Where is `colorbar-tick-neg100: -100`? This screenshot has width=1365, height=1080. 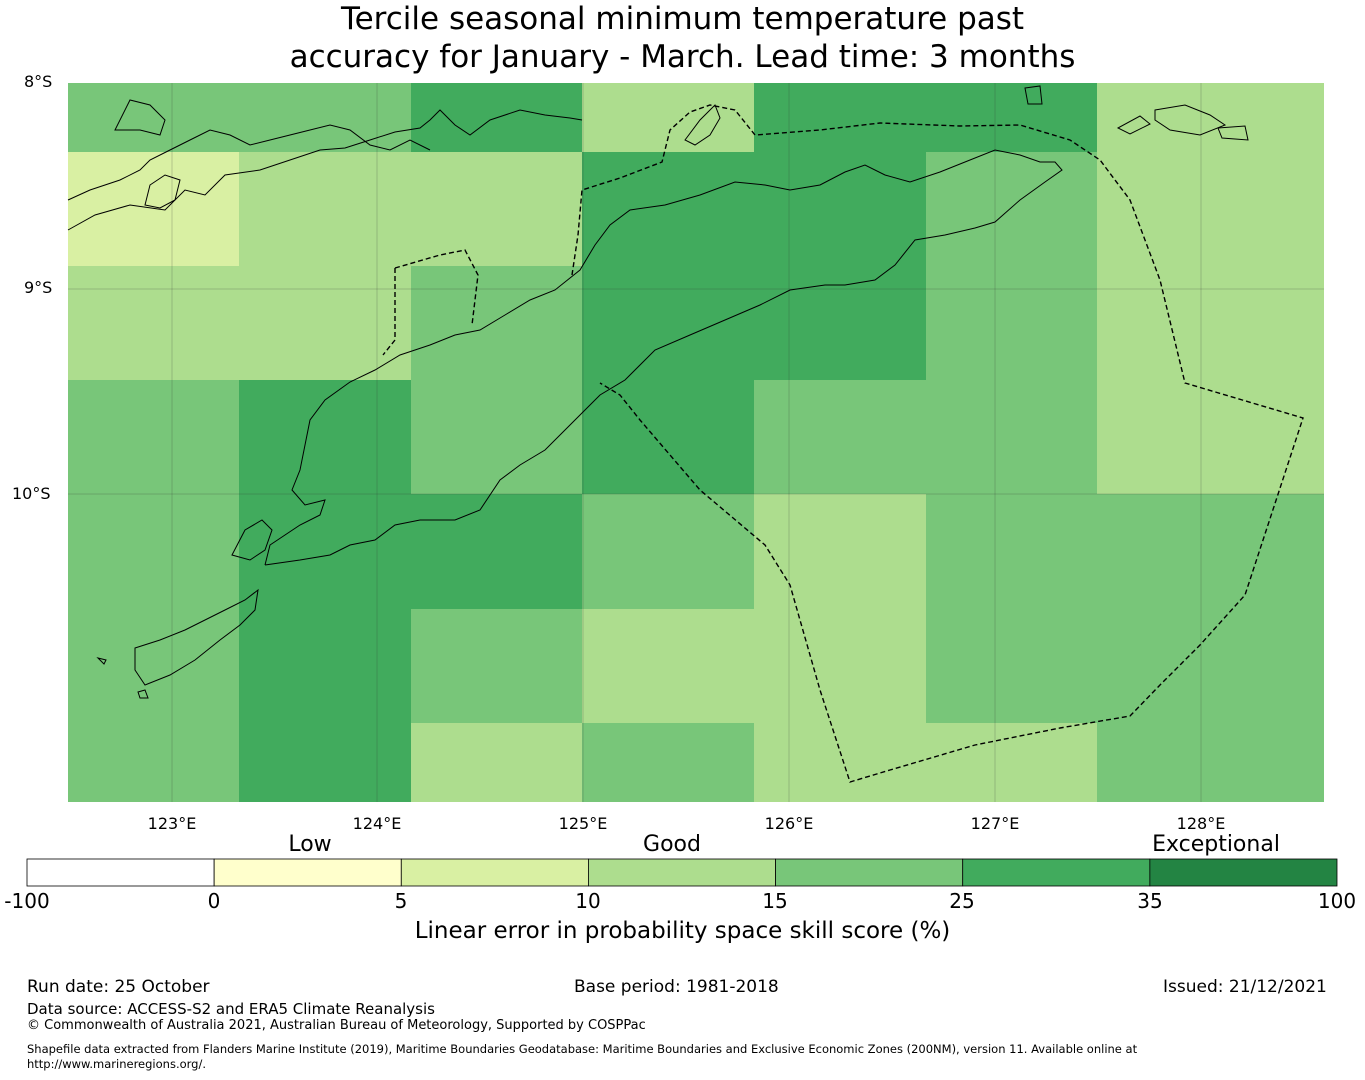 colorbar-tick-neg100: -100 is located at coordinates (27, 901).